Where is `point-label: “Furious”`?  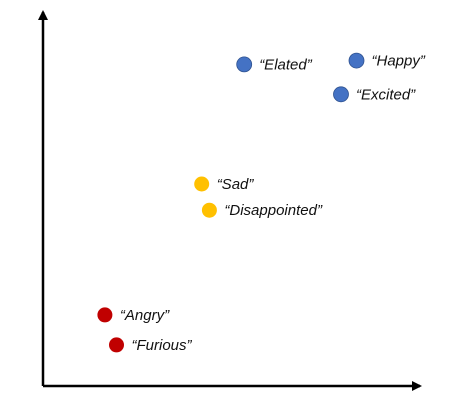
point-label: “Furious” is located at coordinates (162, 345).